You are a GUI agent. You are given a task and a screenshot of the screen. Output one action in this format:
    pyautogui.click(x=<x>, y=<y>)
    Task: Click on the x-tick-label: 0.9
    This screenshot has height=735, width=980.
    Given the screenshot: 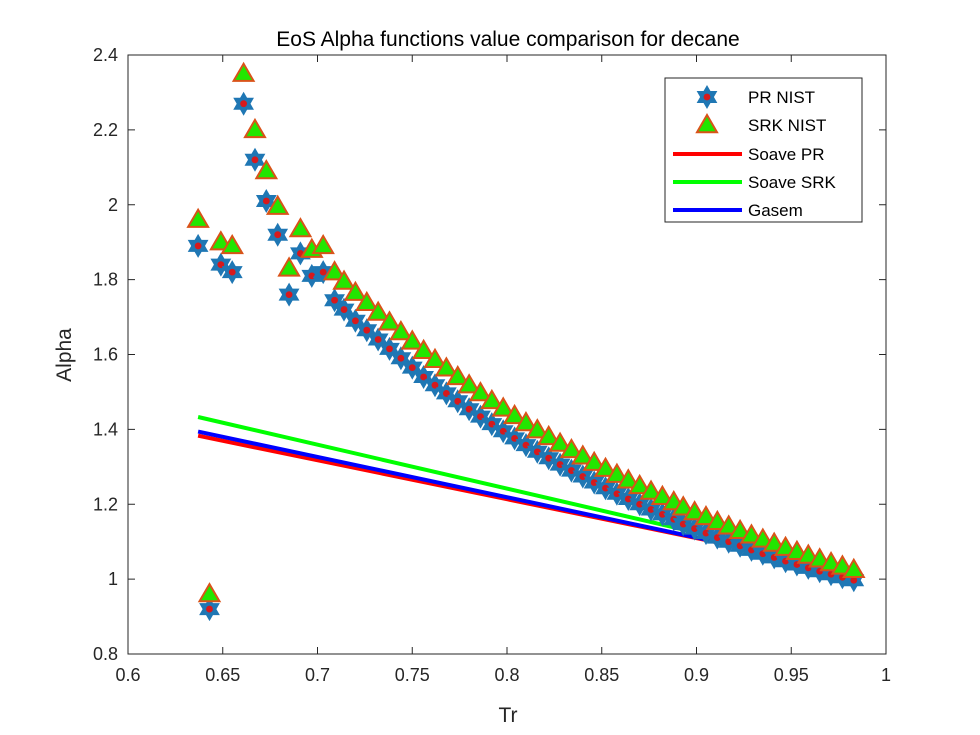 What is the action you would take?
    pyautogui.click(x=696, y=675)
    